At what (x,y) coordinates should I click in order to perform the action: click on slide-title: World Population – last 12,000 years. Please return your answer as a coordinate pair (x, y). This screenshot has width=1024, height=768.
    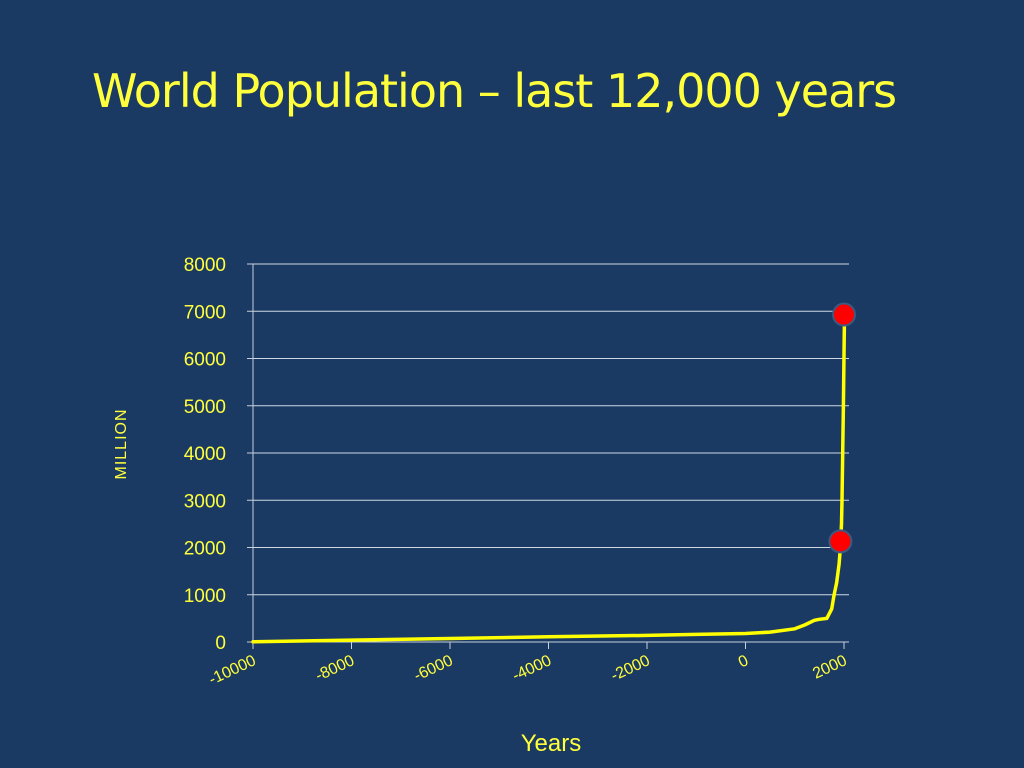
    Looking at the image, I should click on (494, 91).